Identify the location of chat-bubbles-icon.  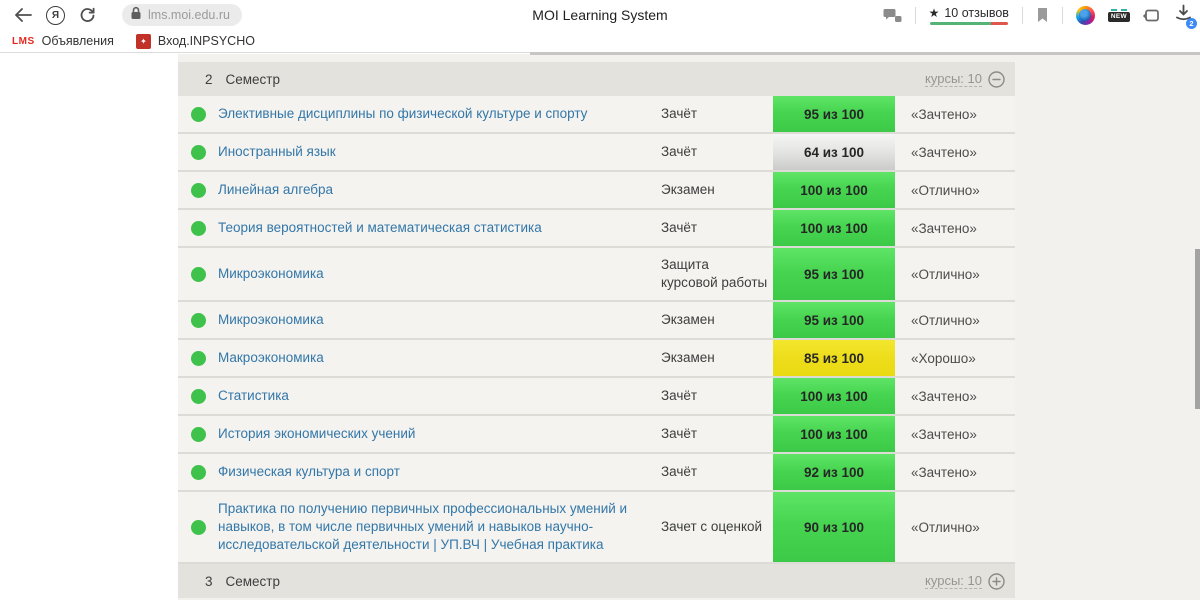
(892, 15).